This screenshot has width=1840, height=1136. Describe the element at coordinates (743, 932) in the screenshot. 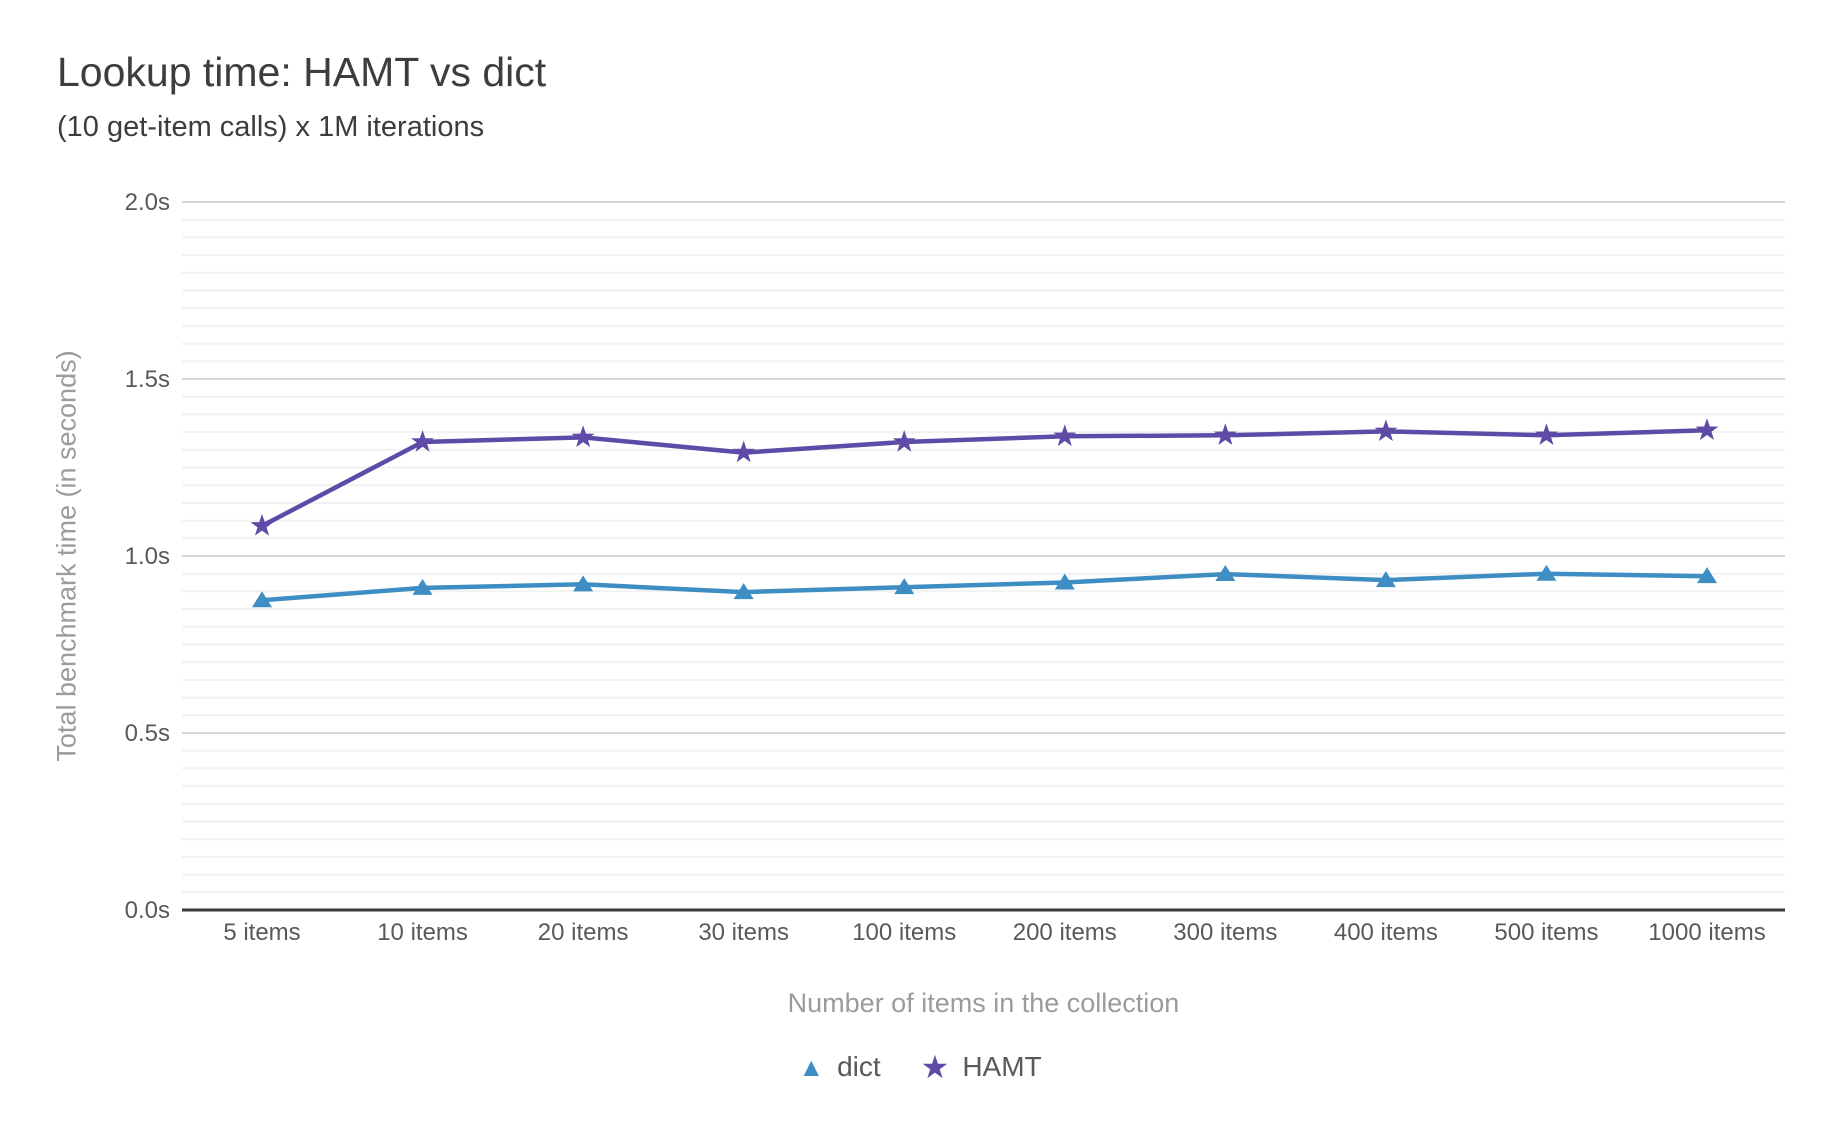

I see `x-tick-label: 30 items` at that location.